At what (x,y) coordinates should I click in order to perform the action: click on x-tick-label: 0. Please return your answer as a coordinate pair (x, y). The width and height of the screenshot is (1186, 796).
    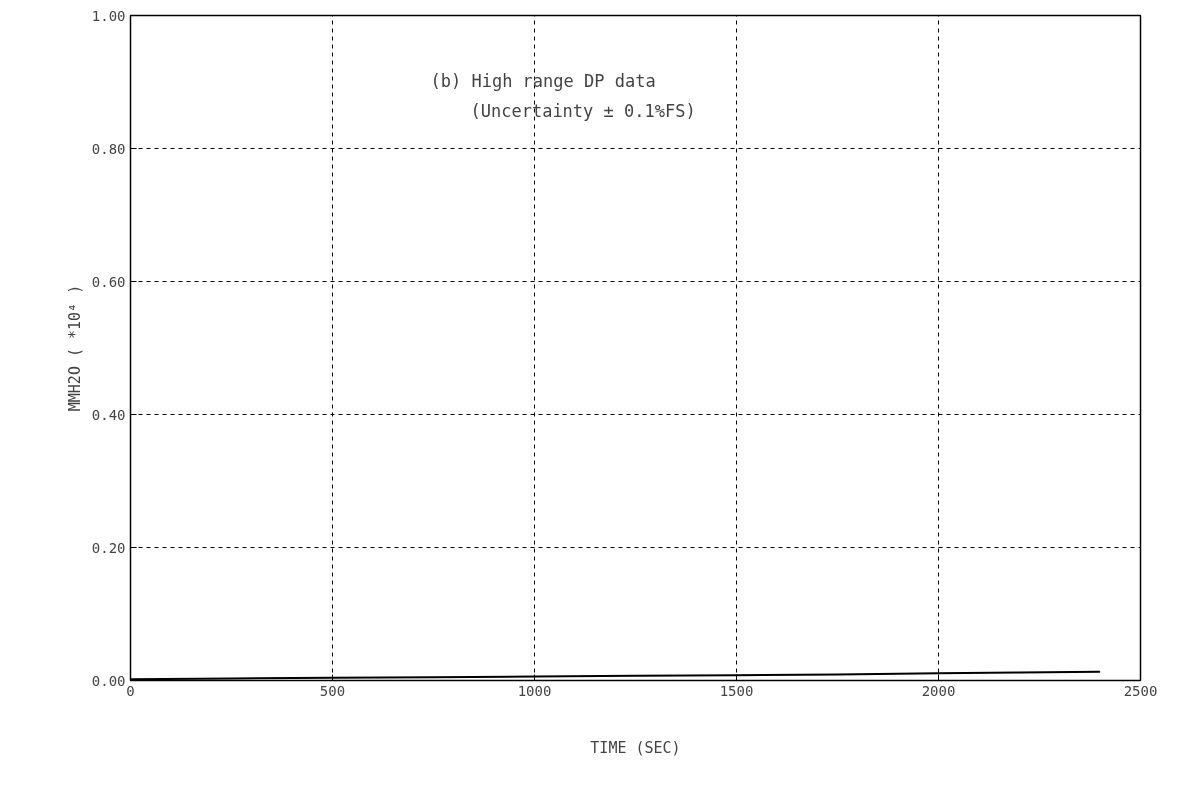
    Looking at the image, I should click on (130, 690).